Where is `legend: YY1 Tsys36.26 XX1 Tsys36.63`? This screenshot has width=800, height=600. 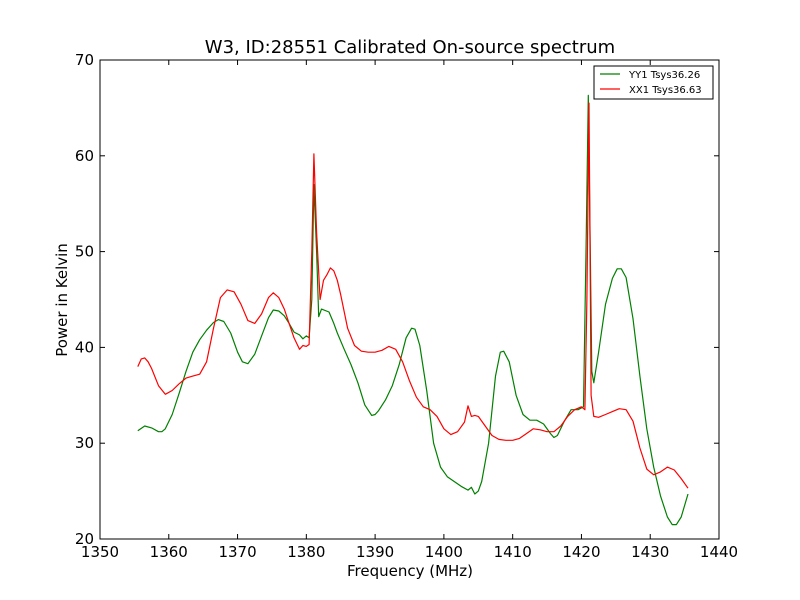
legend: YY1 Tsys36.26 XX1 Tsys36.63 is located at coordinates (653, 82).